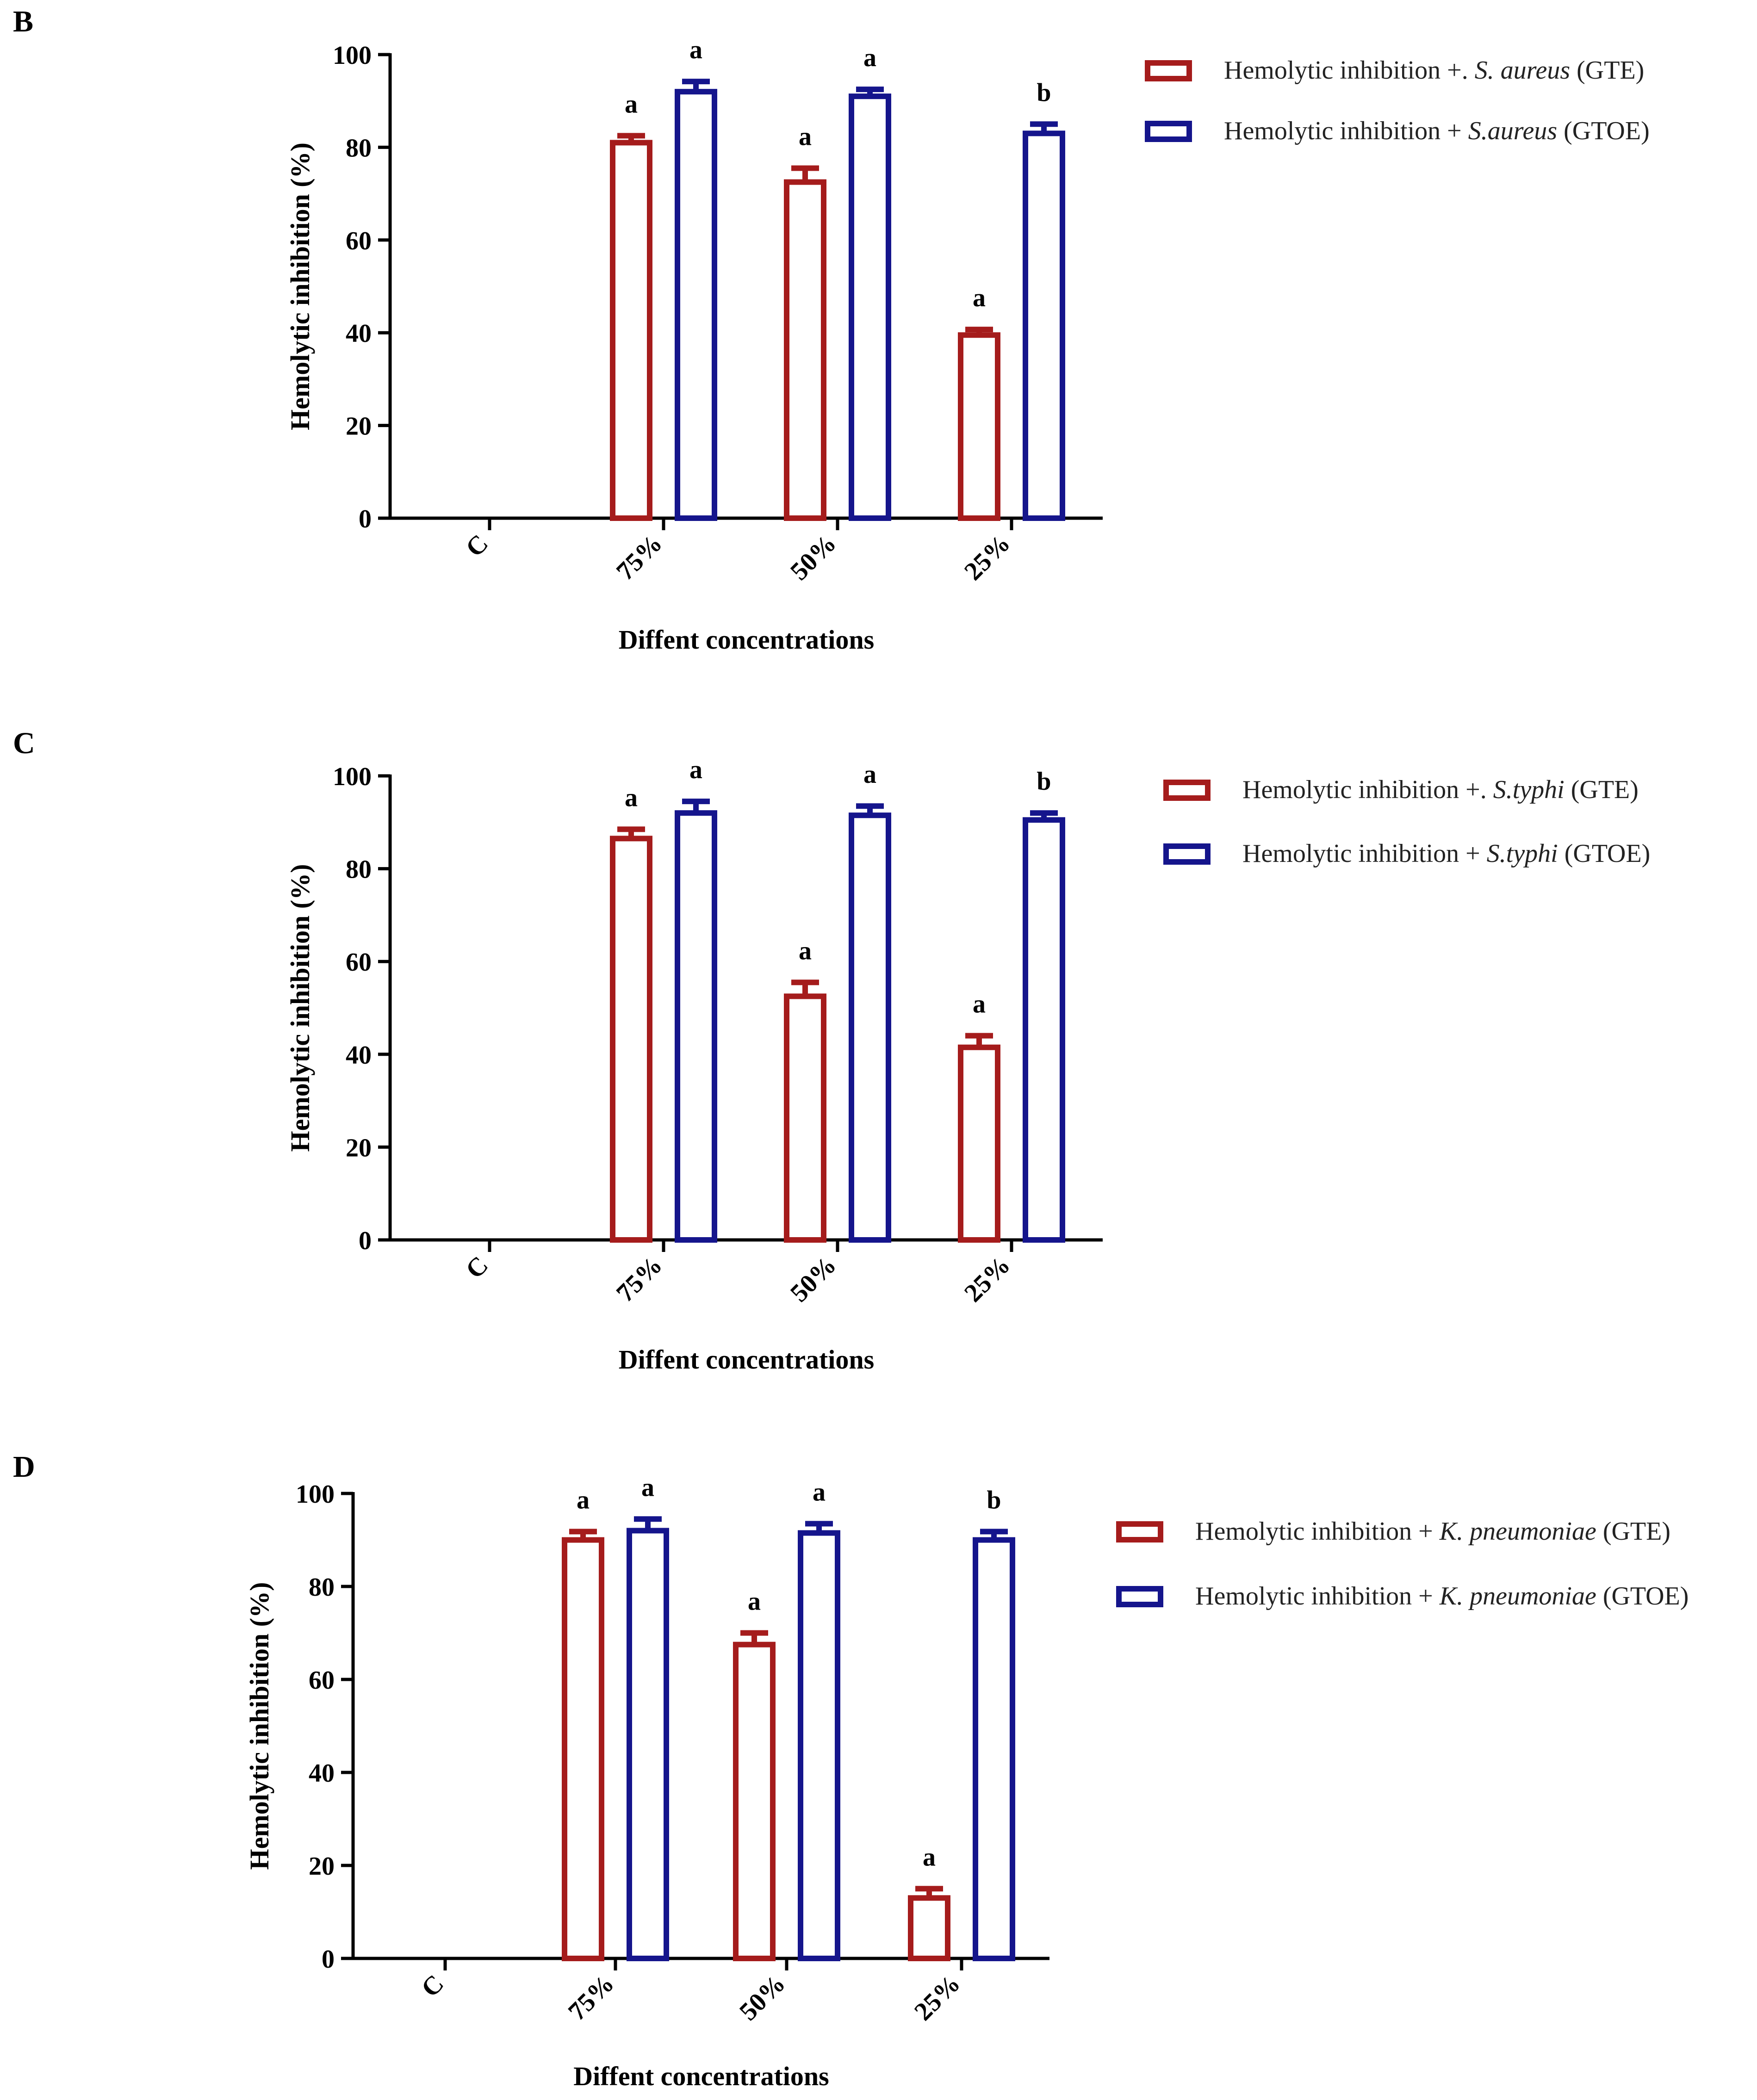 Image resolution: width=1757 pixels, height=2100 pixels. I want to click on legend-entry: Hemolytic inhibition +. S.typhi (GTE), so click(1440, 789).